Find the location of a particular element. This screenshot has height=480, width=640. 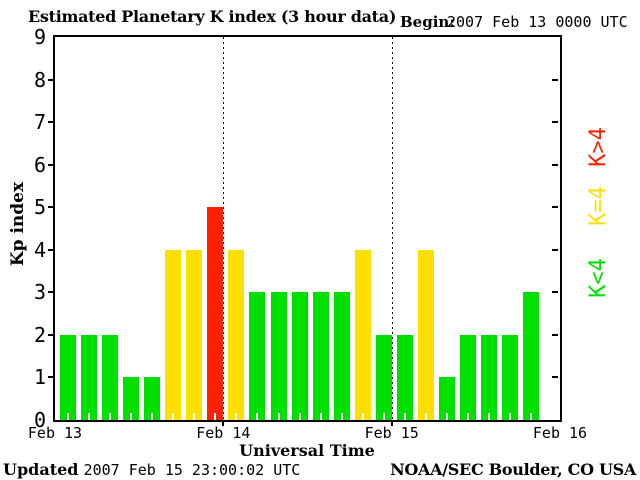

begin-label: Begin: is located at coordinates (427, 22).